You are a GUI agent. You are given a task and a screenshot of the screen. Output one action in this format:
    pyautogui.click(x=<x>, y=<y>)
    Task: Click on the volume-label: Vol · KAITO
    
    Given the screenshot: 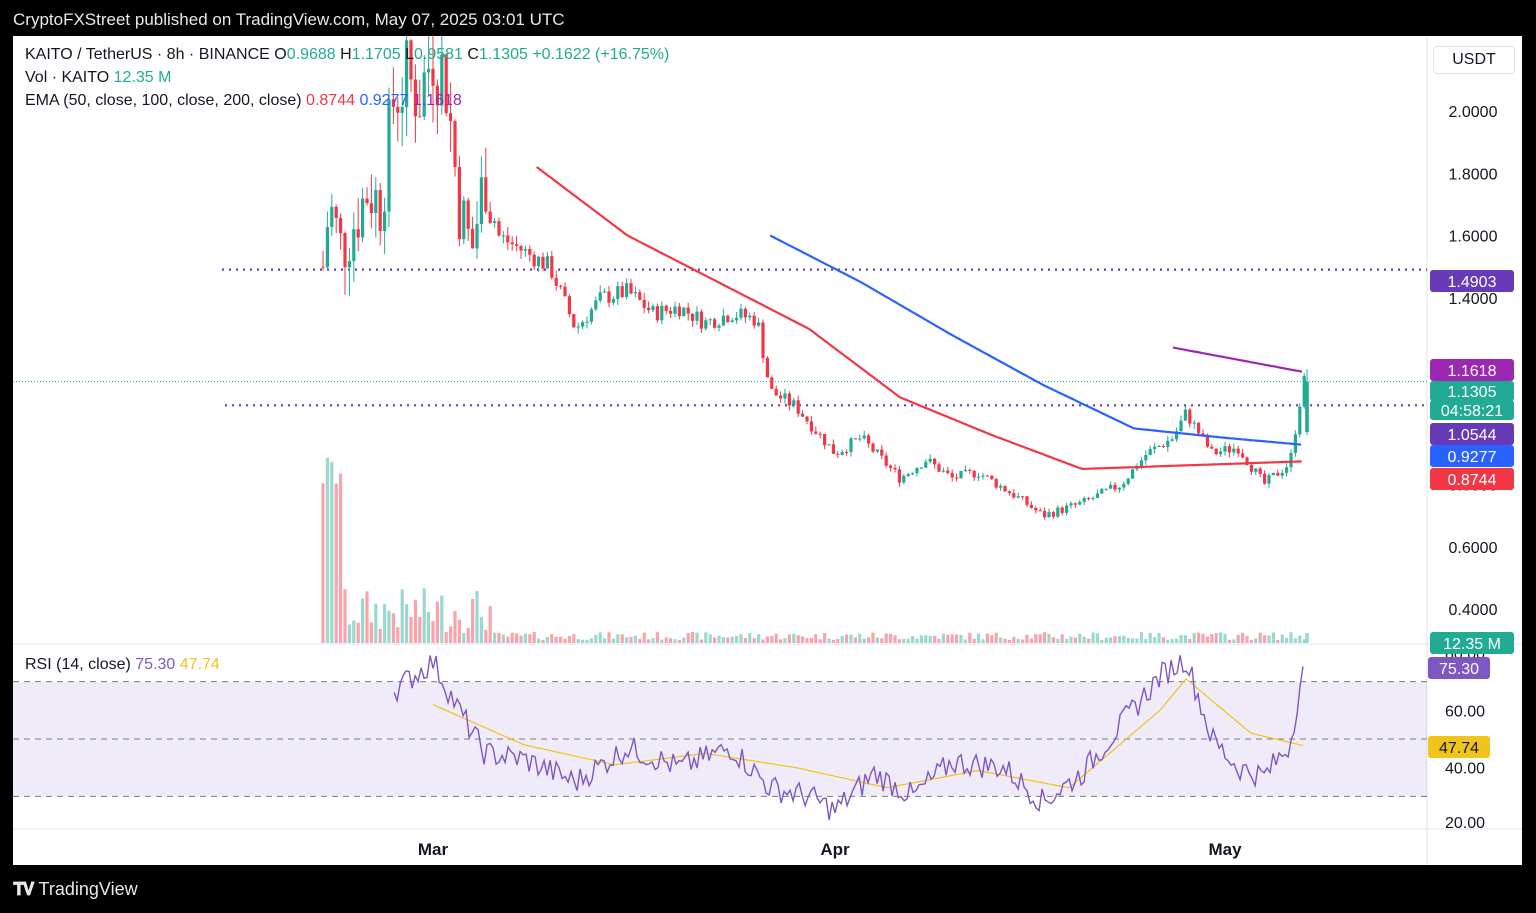 What is the action you would take?
    pyautogui.click(x=67, y=77)
    